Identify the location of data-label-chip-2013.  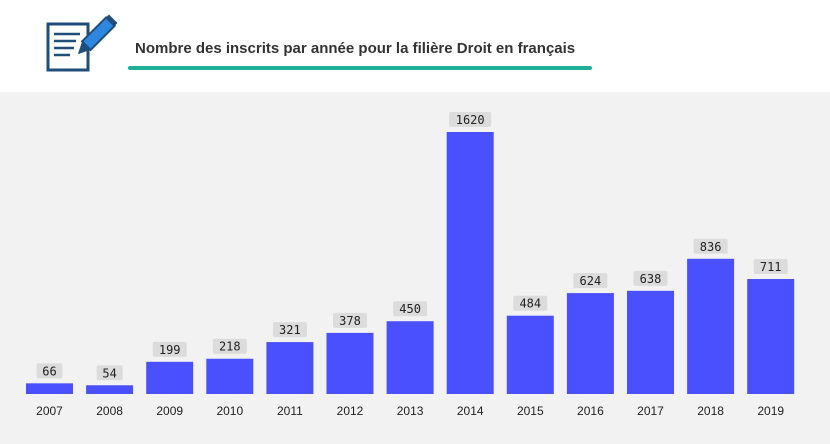
(410, 309).